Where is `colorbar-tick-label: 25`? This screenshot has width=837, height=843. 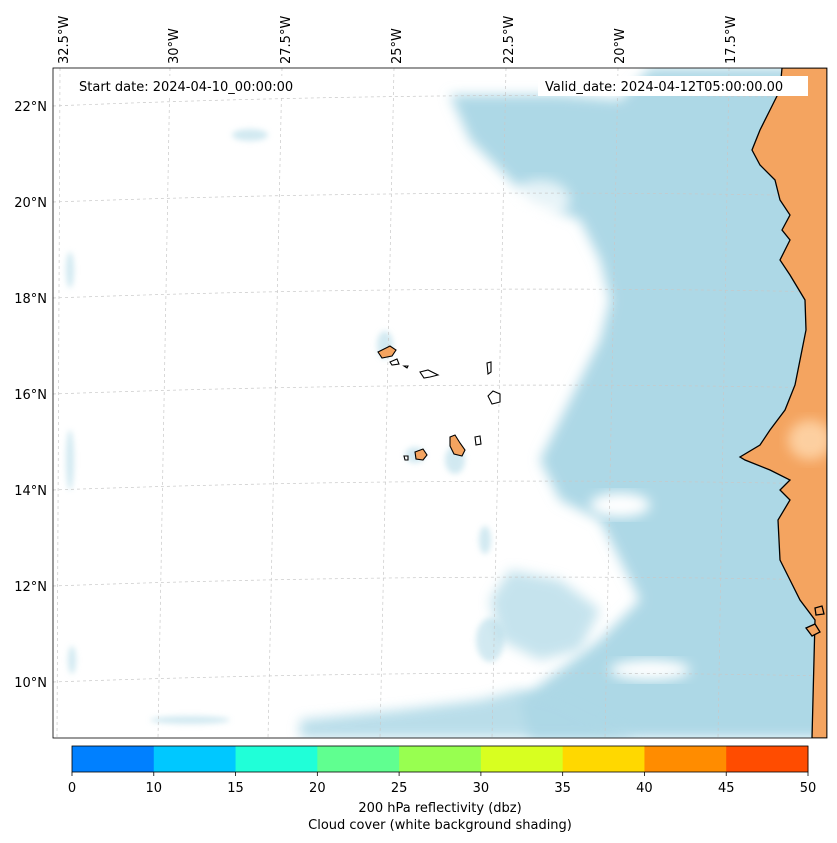
colorbar-tick-label: 25 is located at coordinates (399, 788).